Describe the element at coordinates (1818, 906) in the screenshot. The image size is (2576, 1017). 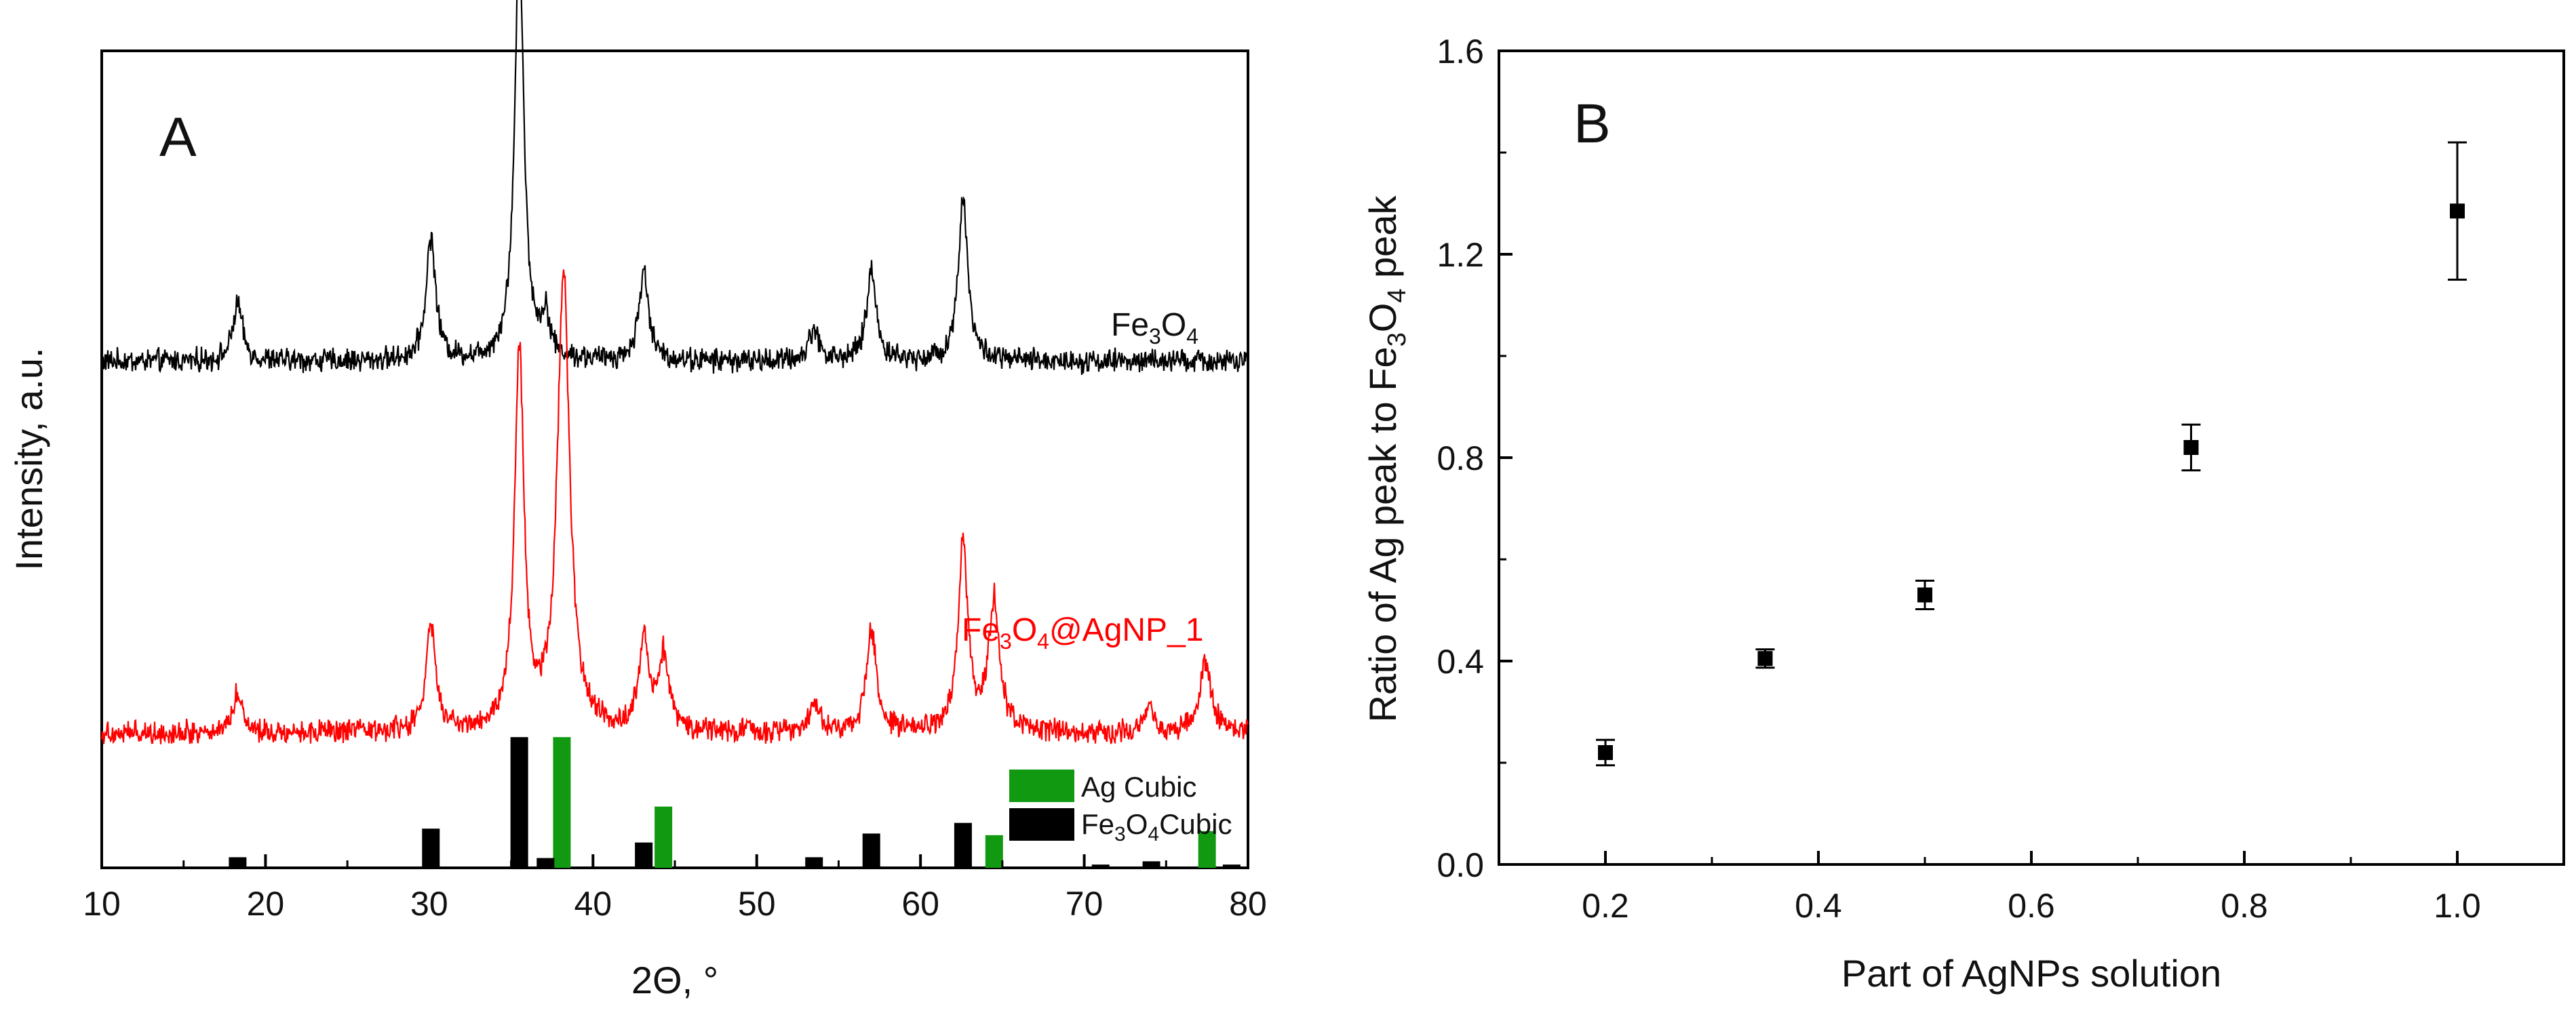
I see `x-tick-label: 0.4` at that location.